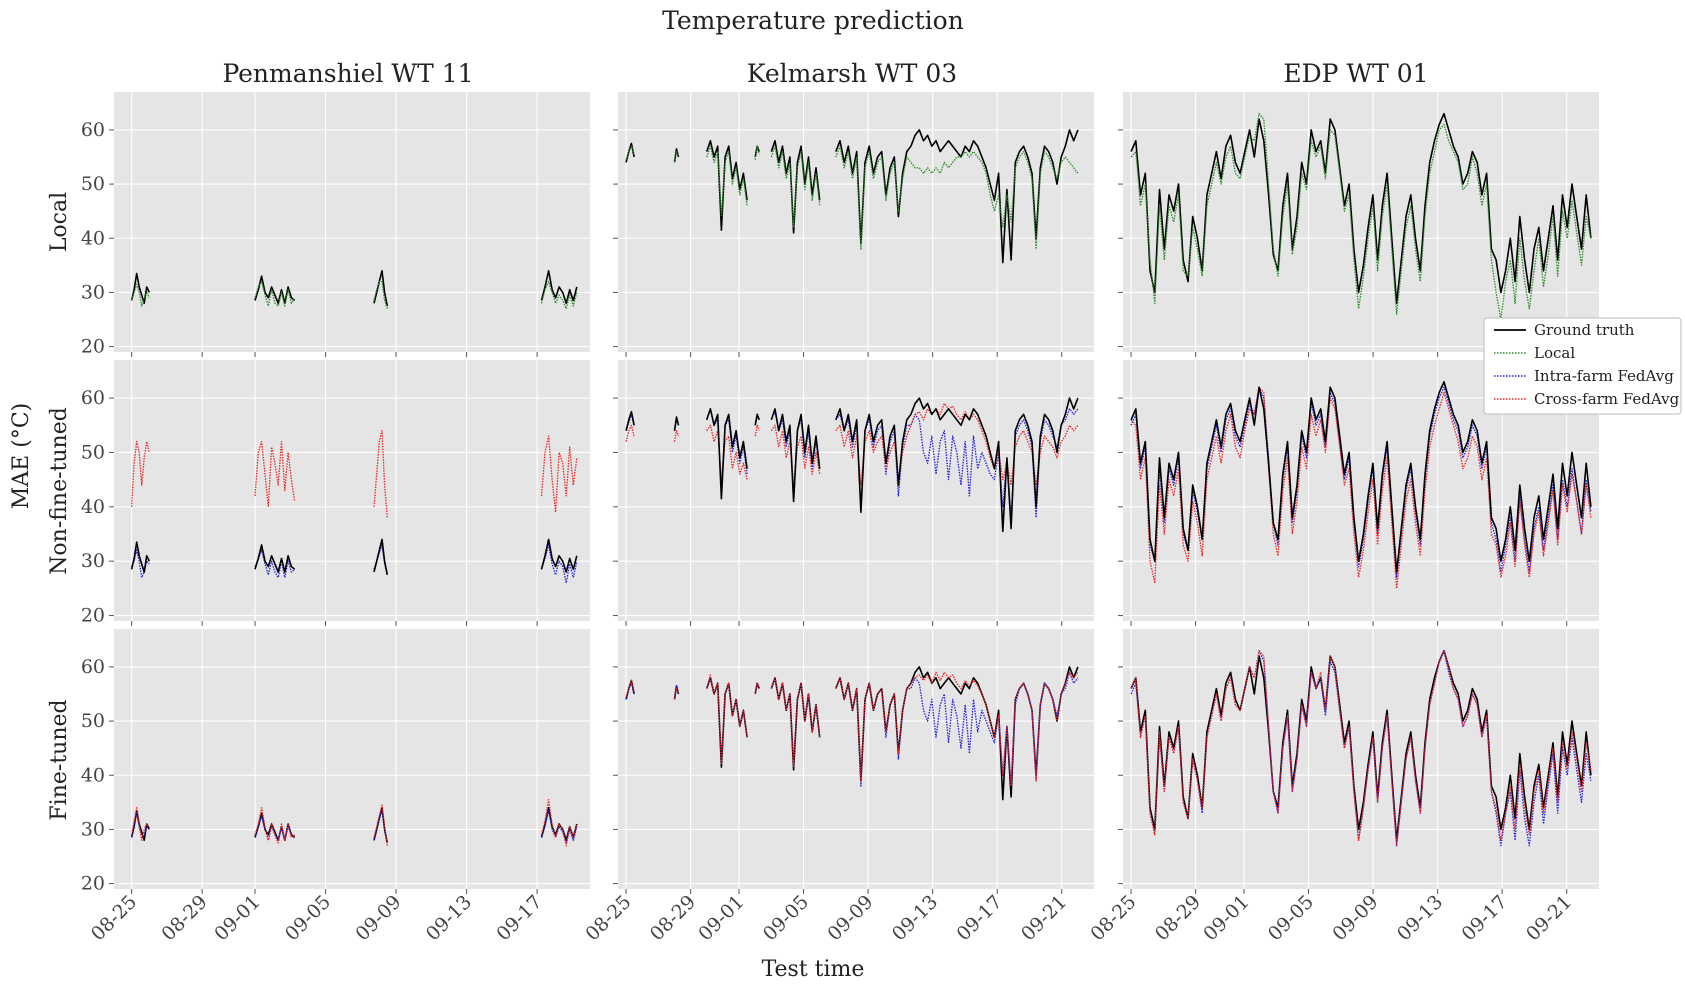 Image resolution: width=1685 pixels, height=990 pixels. I want to click on legend-label-local: Local, so click(1554, 353).